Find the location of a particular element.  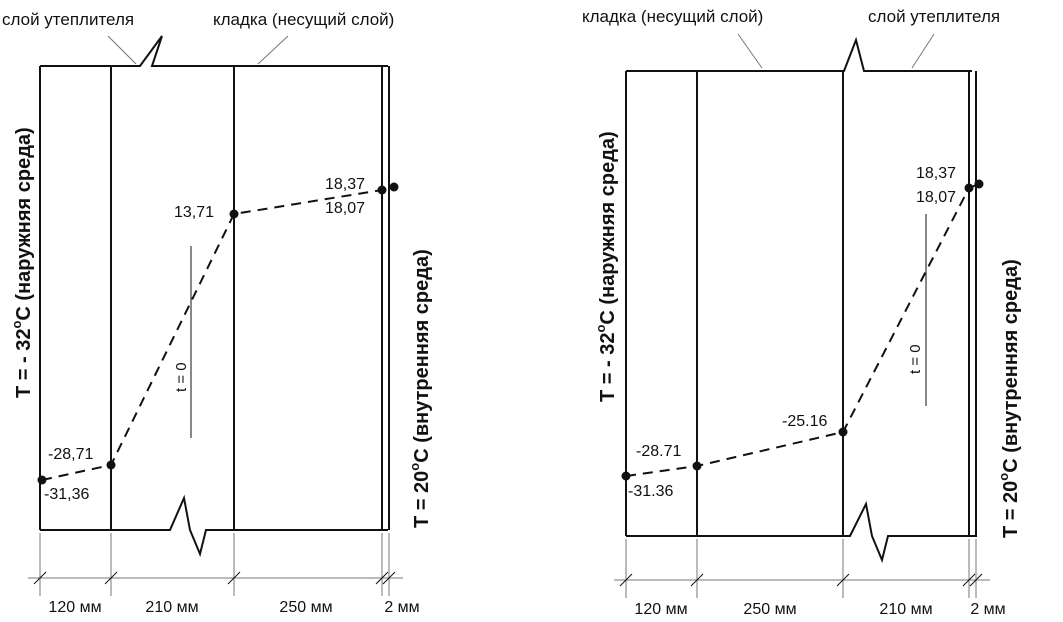

right-inner-environment-label: T = 20oC (внутренняя среда) is located at coordinates (1009, 398).